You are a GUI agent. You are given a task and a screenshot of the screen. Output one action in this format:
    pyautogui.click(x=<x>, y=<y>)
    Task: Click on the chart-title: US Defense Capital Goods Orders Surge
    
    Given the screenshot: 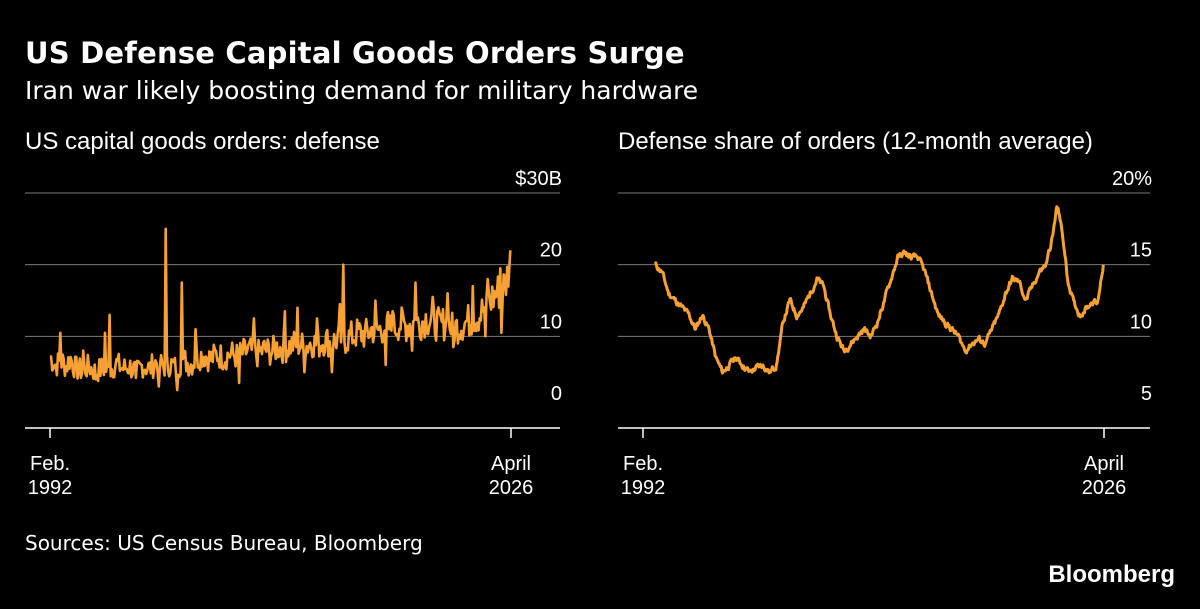 What is the action you would take?
    pyautogui.click(x=355, y=53)
    